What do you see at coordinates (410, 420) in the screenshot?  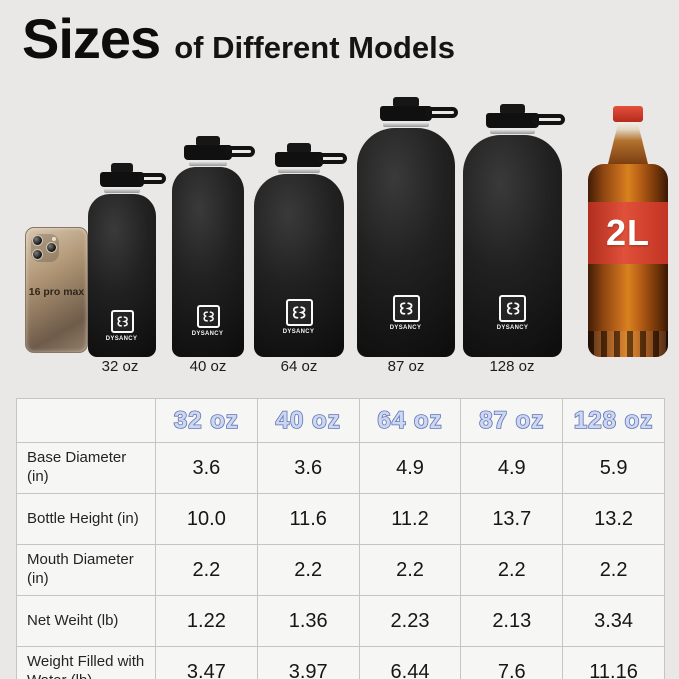 I see `column-header-64oz: 64 oz` at bounding box center [410, 420].